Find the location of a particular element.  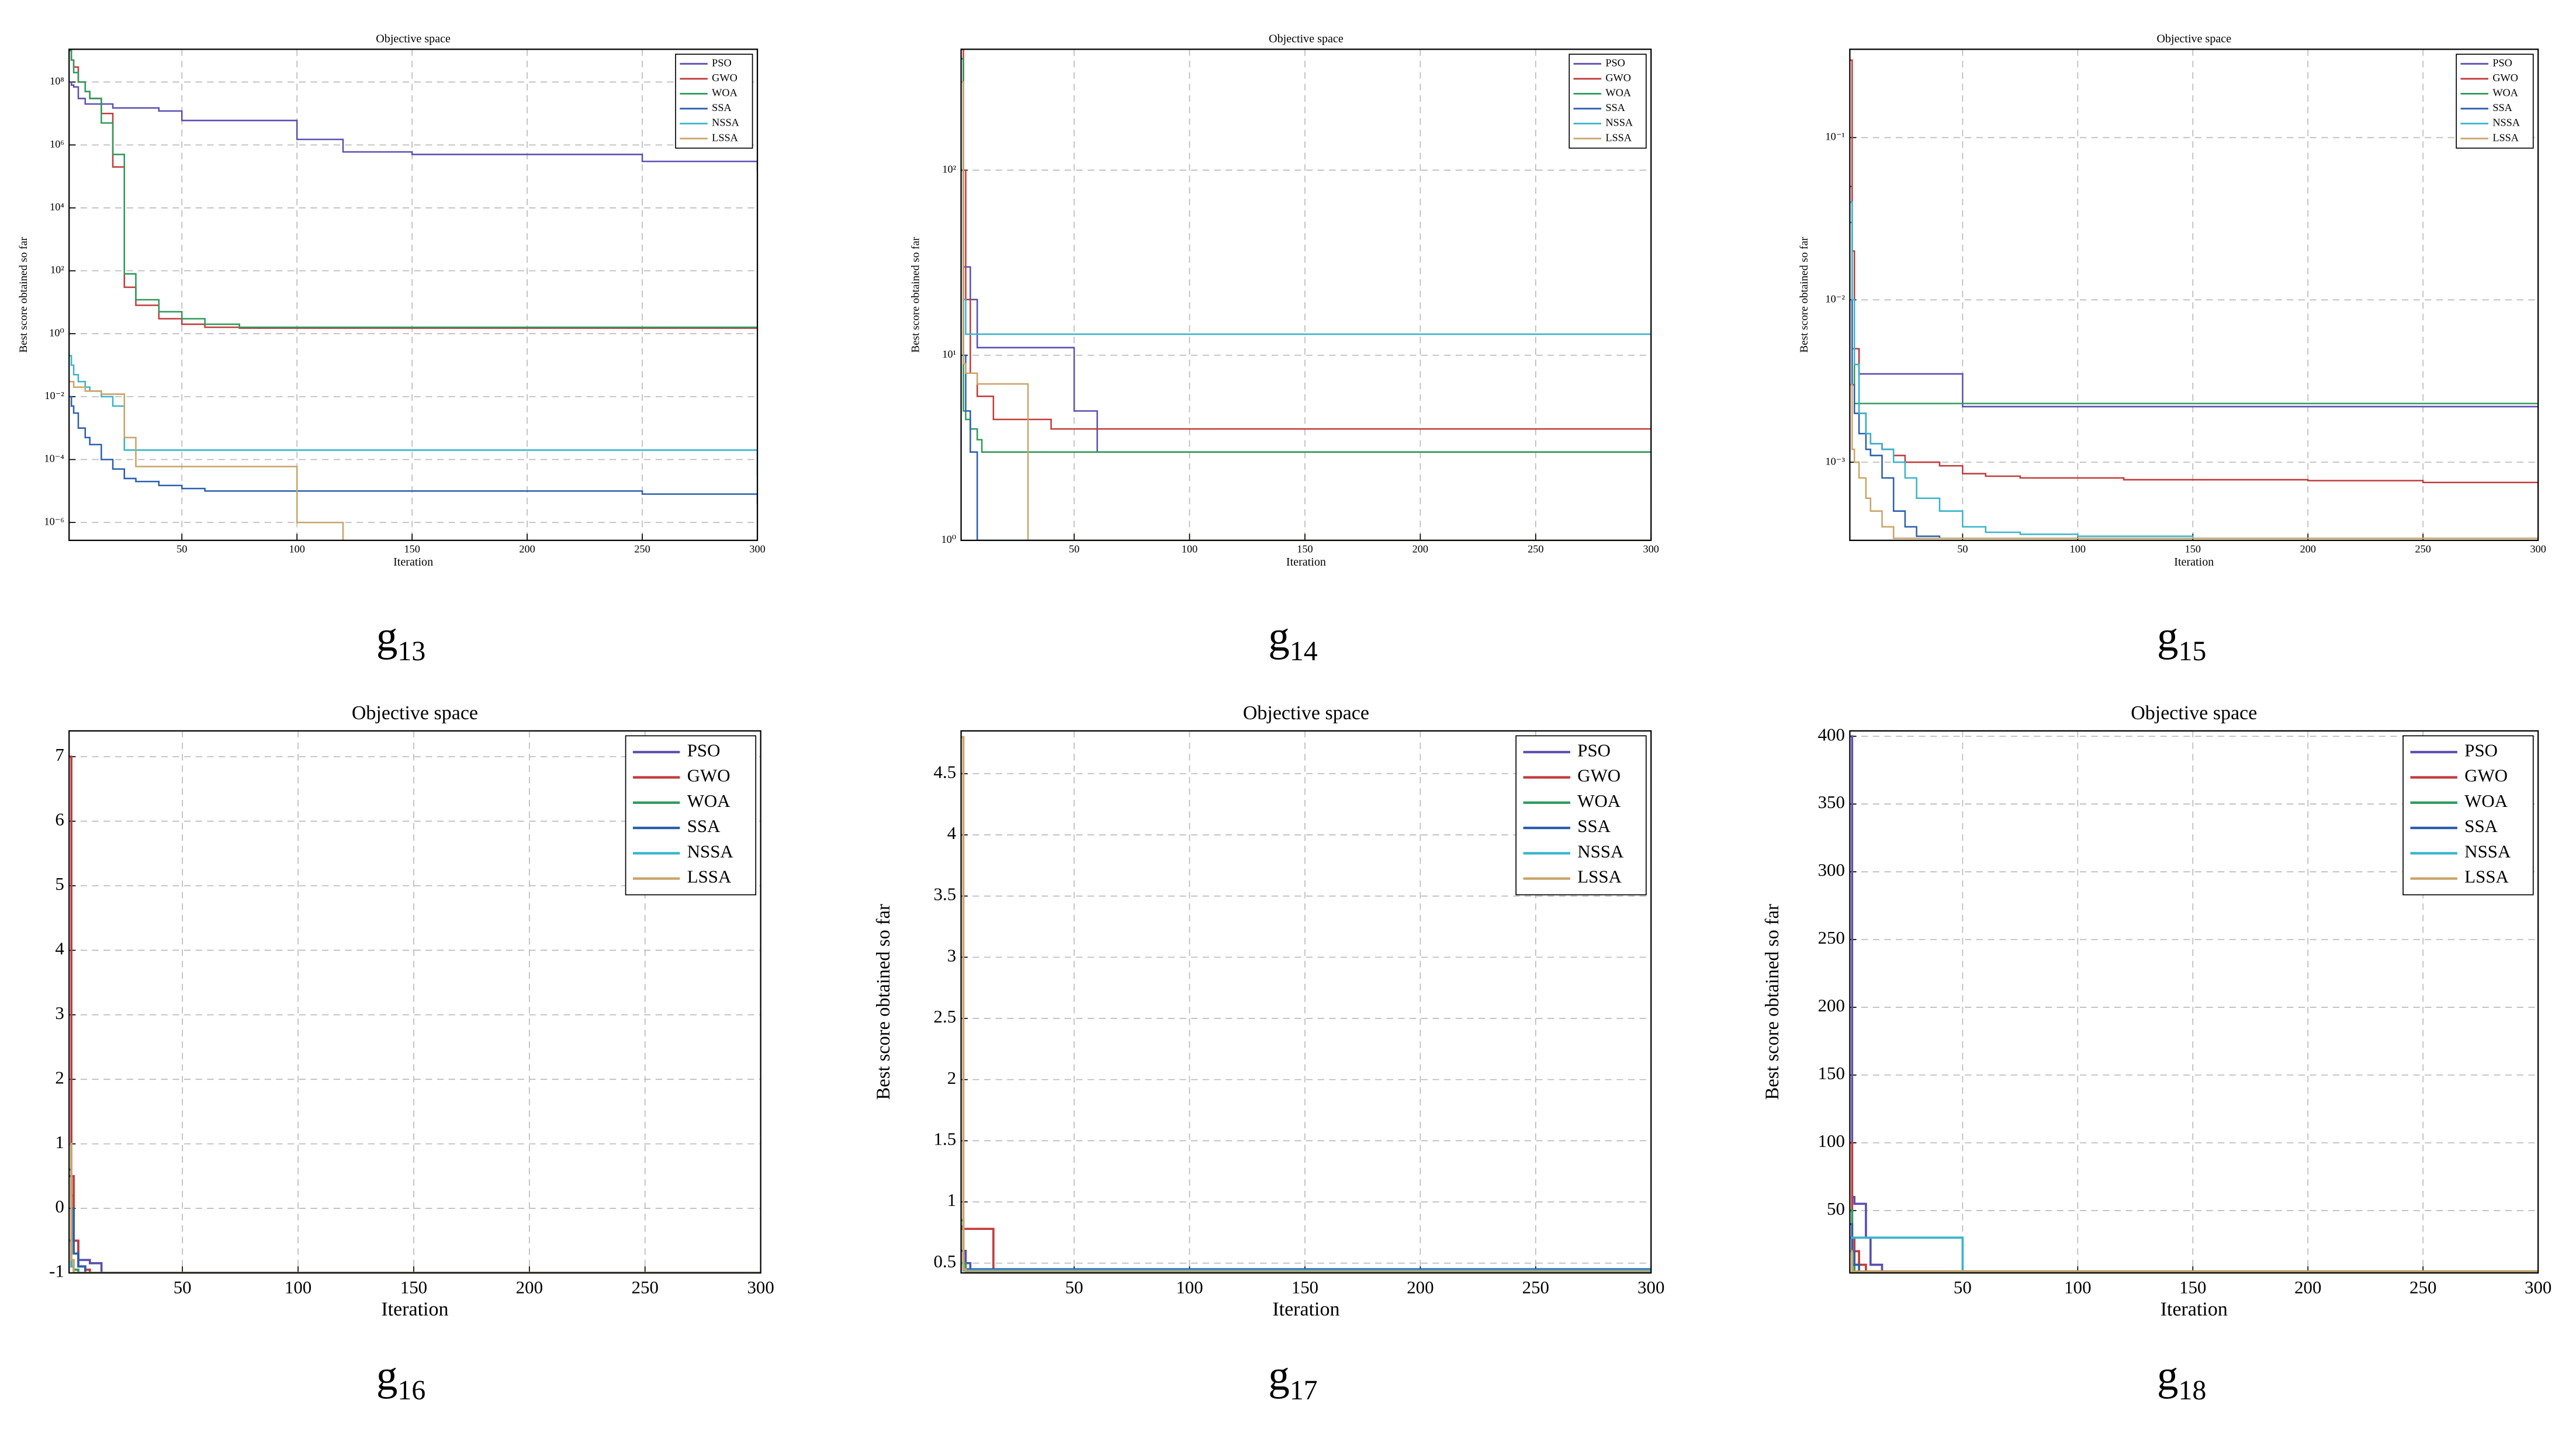

y-tick-label: 250 is located at coordinates (1832, 938).